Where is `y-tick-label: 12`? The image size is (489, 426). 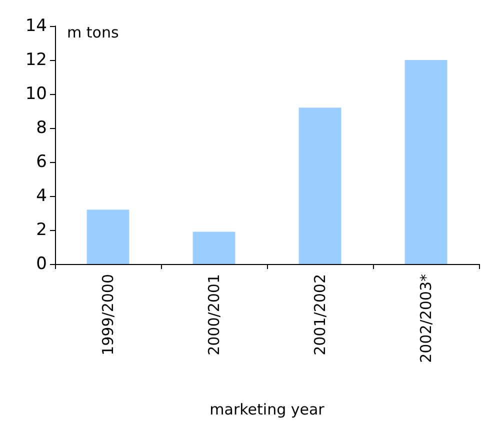 y-tick-label: 12 is located at coordinates (36, 60).